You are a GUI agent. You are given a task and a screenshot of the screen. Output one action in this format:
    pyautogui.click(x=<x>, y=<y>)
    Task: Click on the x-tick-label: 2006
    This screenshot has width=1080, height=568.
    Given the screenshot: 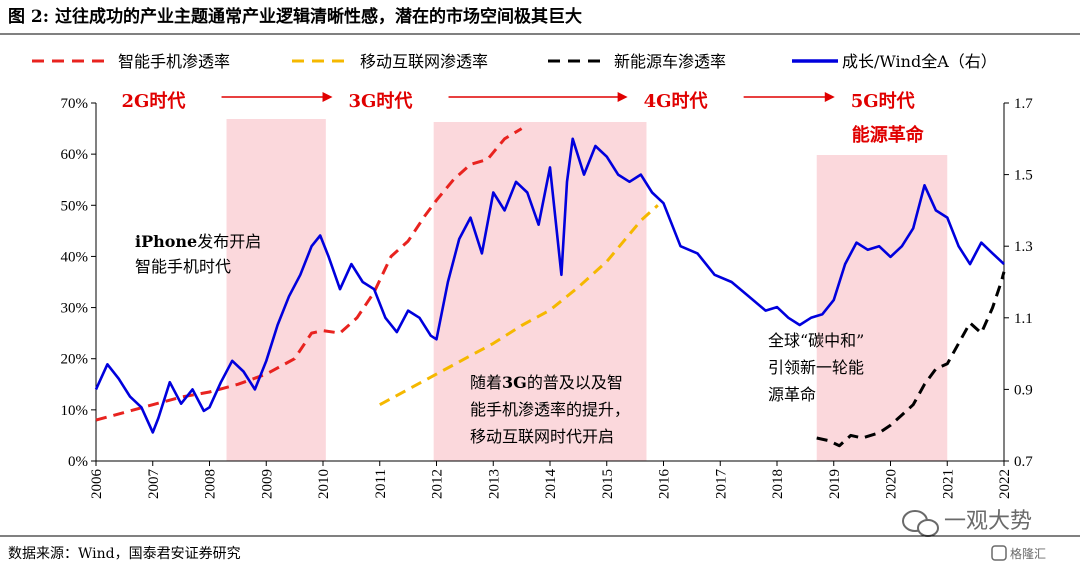 What is the action you would take?
    pyautogui.click(x=97, y=484)
    